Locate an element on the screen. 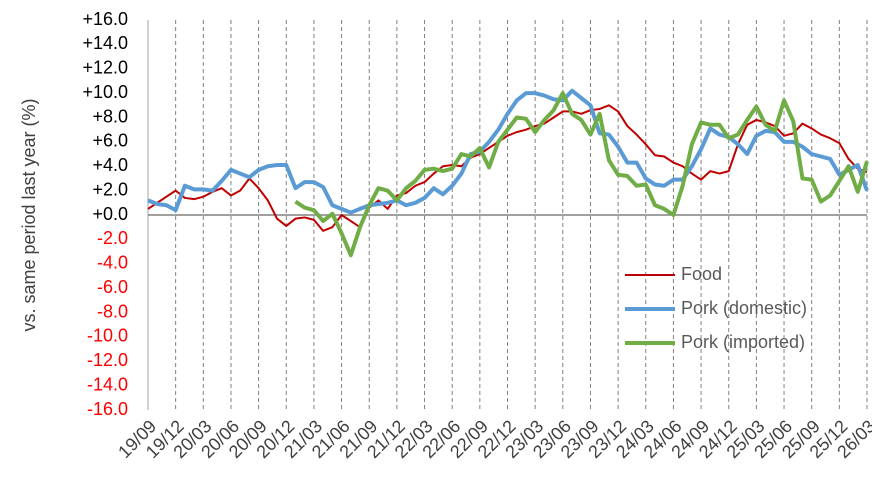 The image size is (872, 490). legend-label: Pork (domestic) is located at coordinates (744, 308).